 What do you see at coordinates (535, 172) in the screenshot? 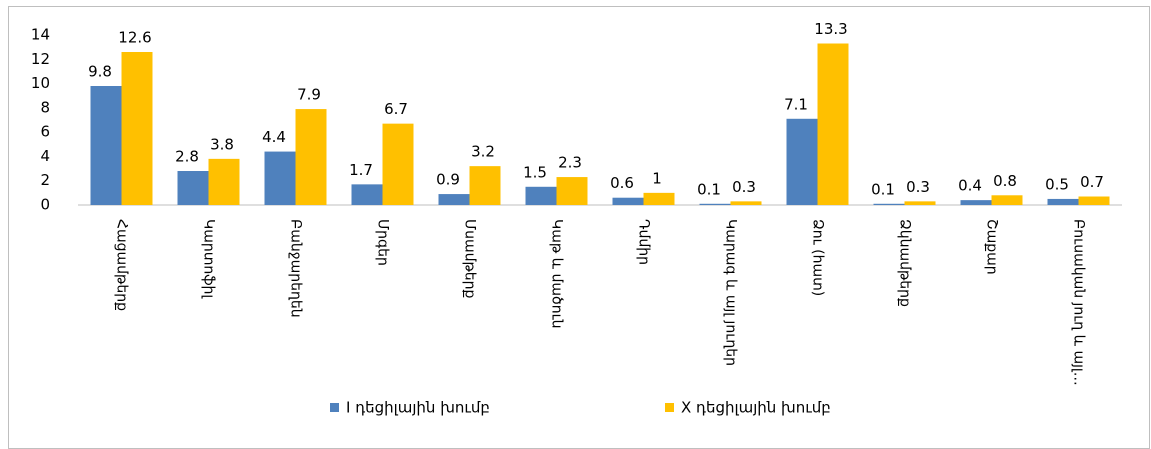
I see `data-label: 1.5` at bounding box center [535, 172].